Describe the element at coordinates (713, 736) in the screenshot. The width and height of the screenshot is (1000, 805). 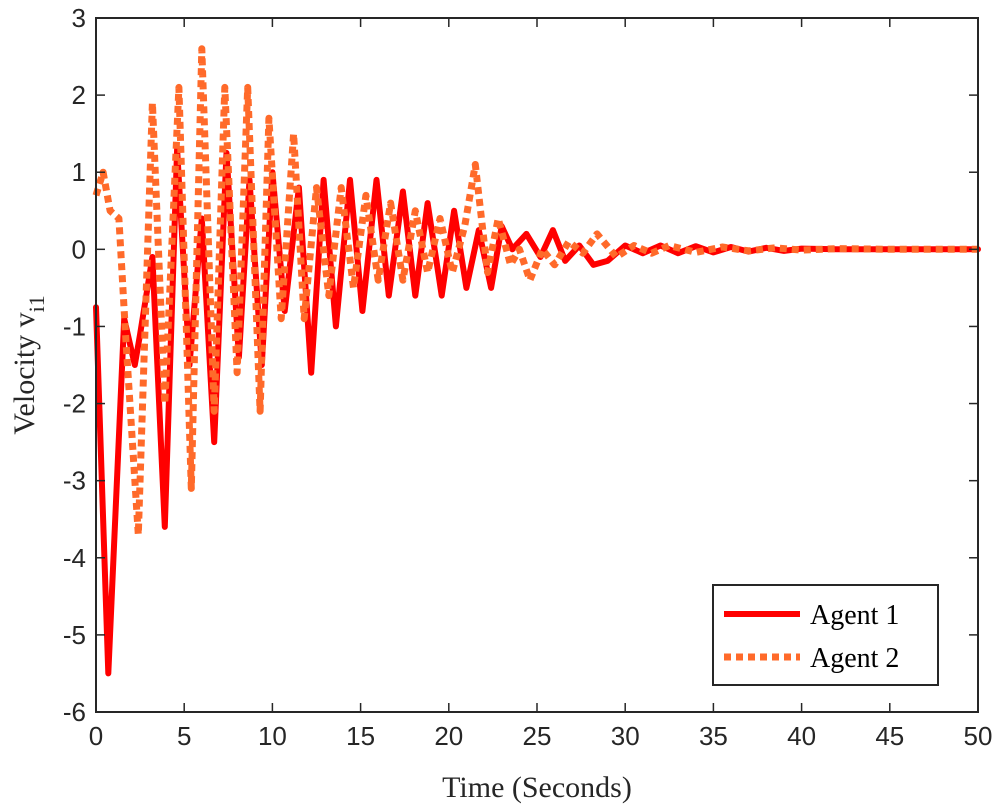
I see `x-tick-label: 35` at that location.